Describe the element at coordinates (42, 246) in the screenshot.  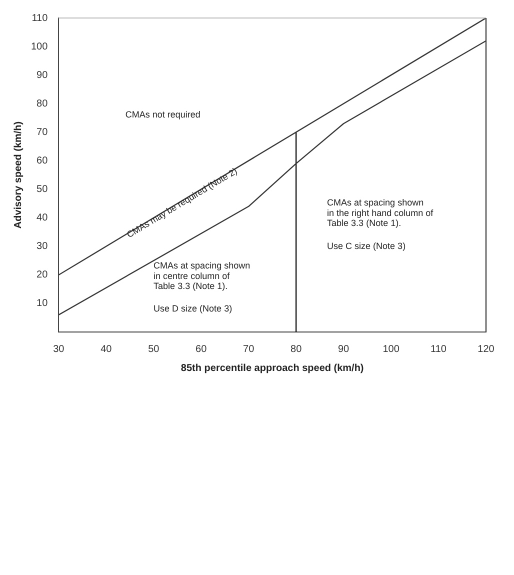
I see `y-tick-label: 30` at that location.